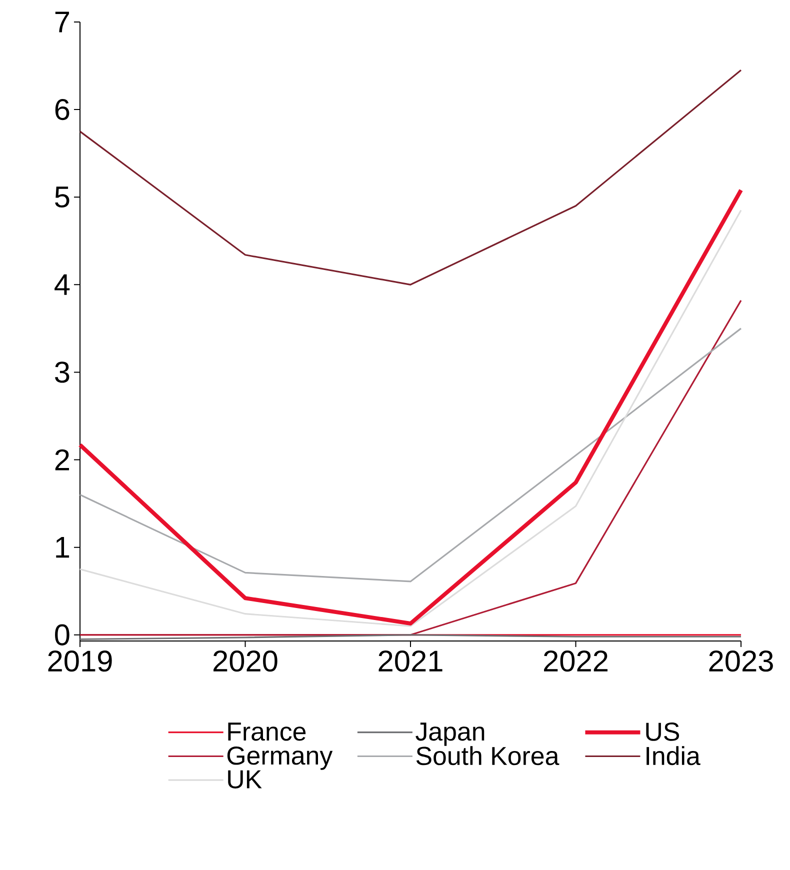 Image resolution: width=790 pixels, height=870 pixels. Describe the element at coordinates (62, 109) in the screenshot. I see `y-tick-label: 6` at that location.